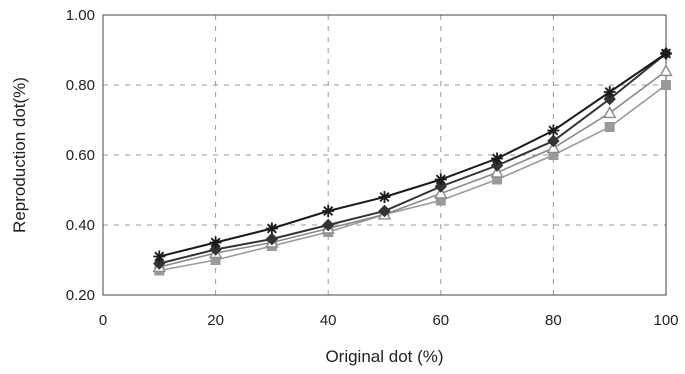 The image size is (685, 374). Describe the element at coordinates (80, 15) in the screenshot. I see `y-tick-label: 1.00` at that location.